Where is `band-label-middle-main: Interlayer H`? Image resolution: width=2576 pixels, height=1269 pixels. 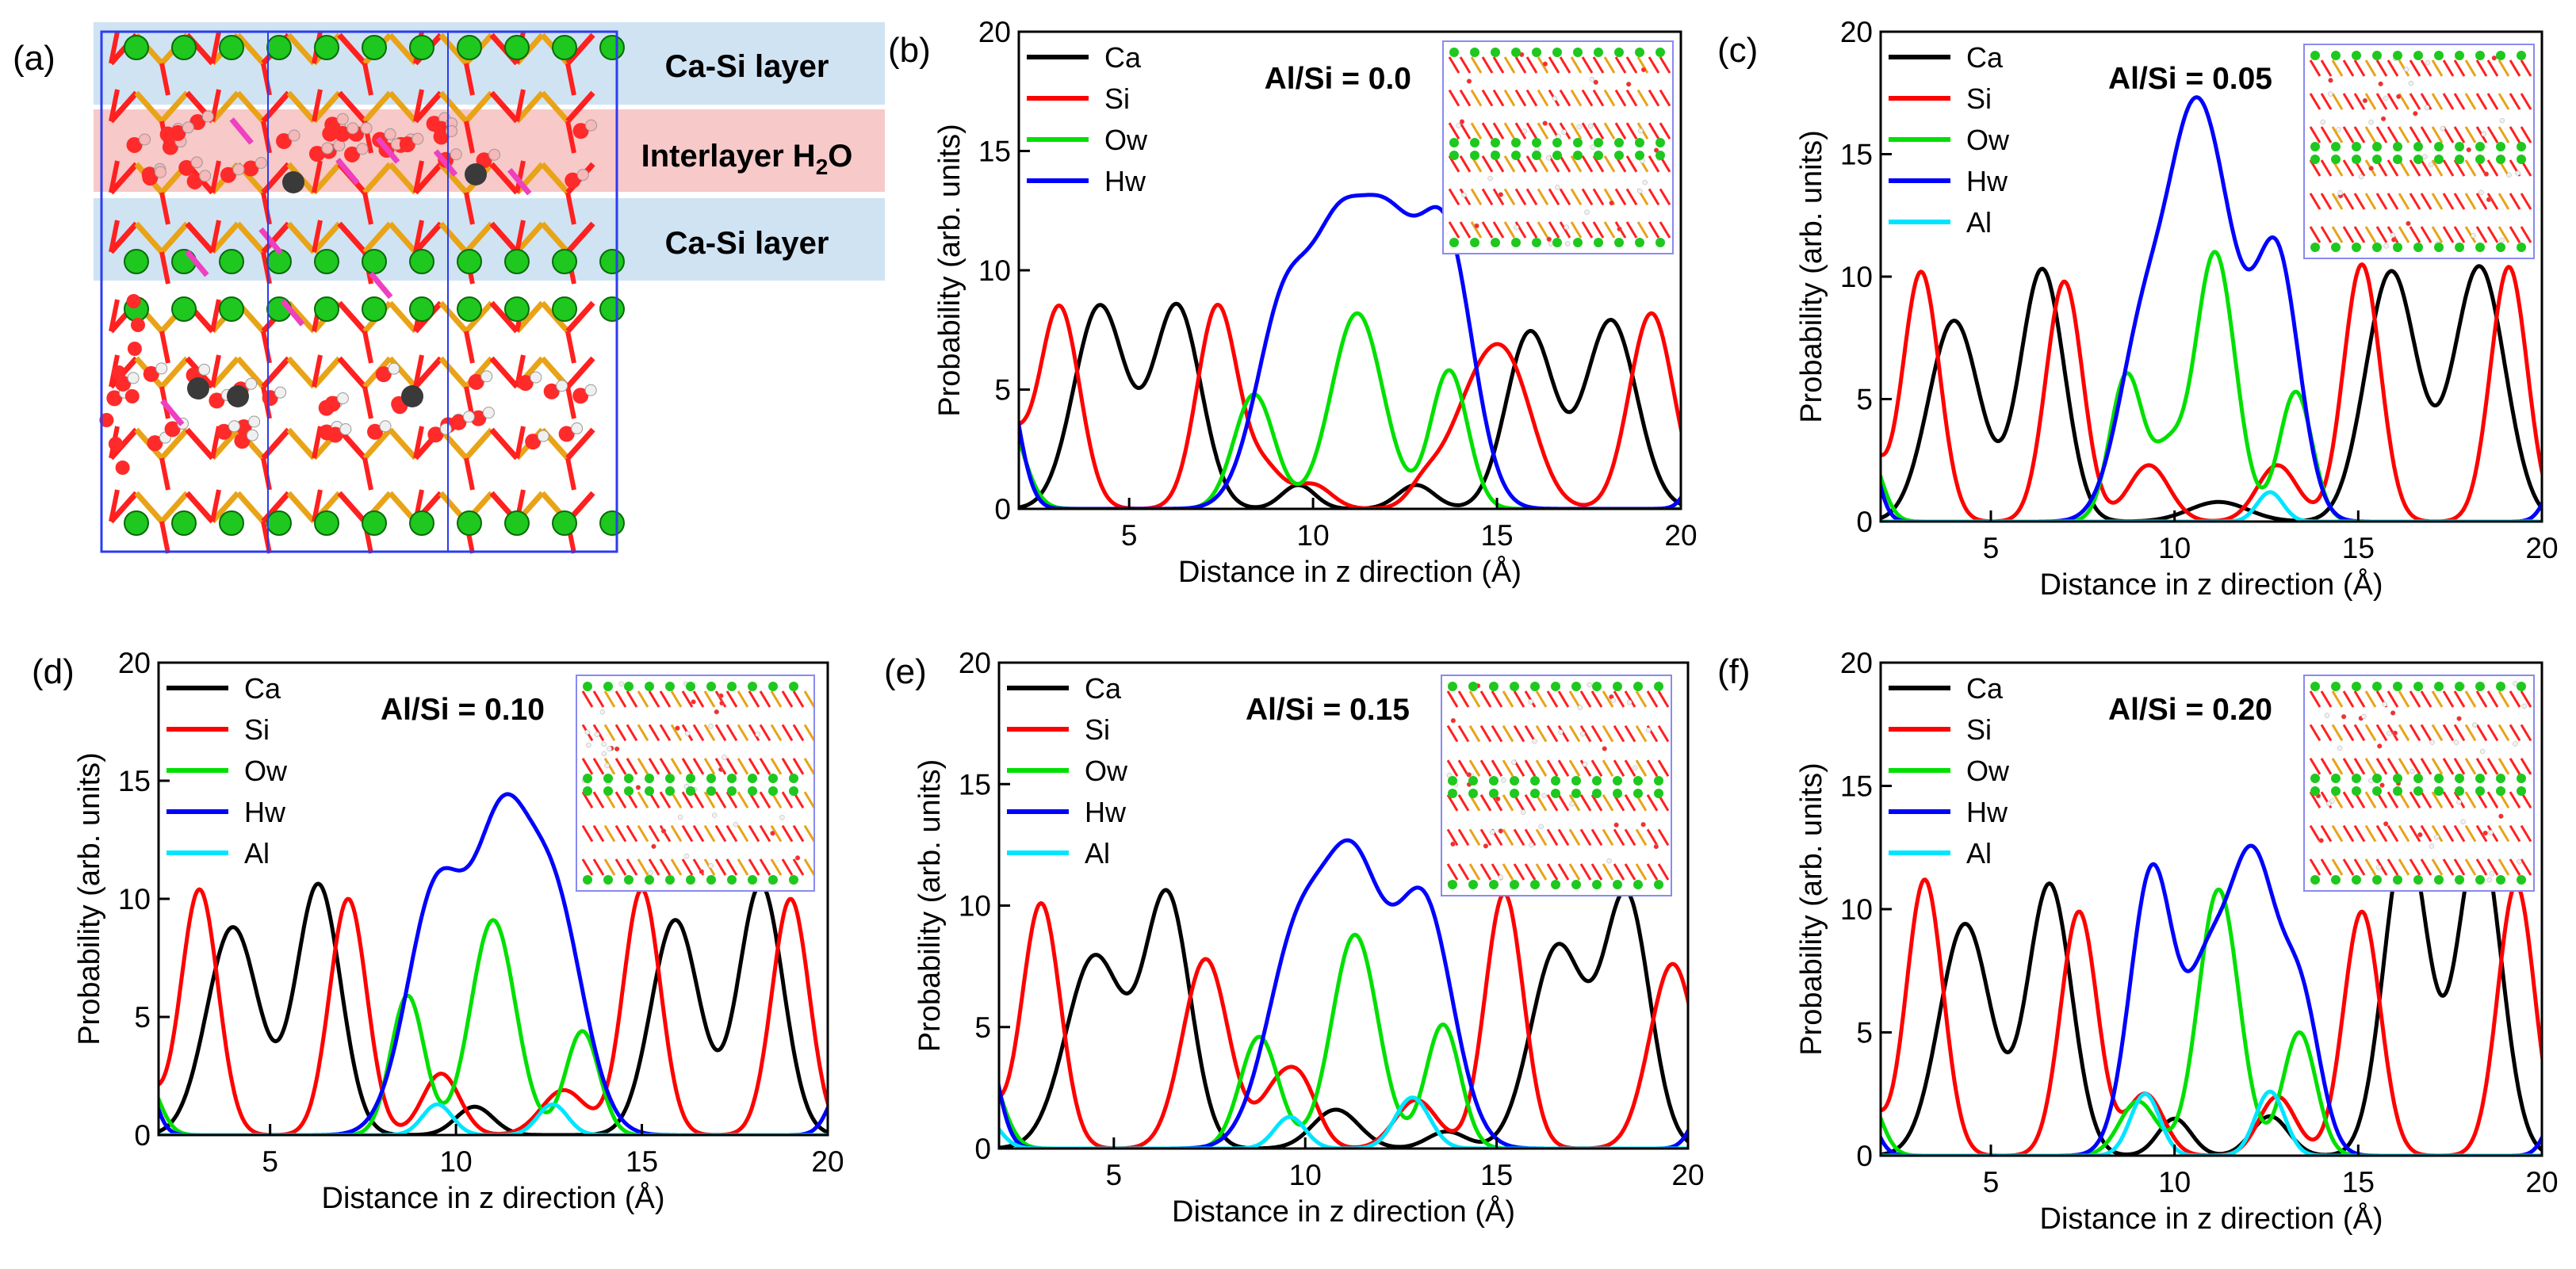 band-label-middle-main: Interlayer H is located at coordinates (728, 156).